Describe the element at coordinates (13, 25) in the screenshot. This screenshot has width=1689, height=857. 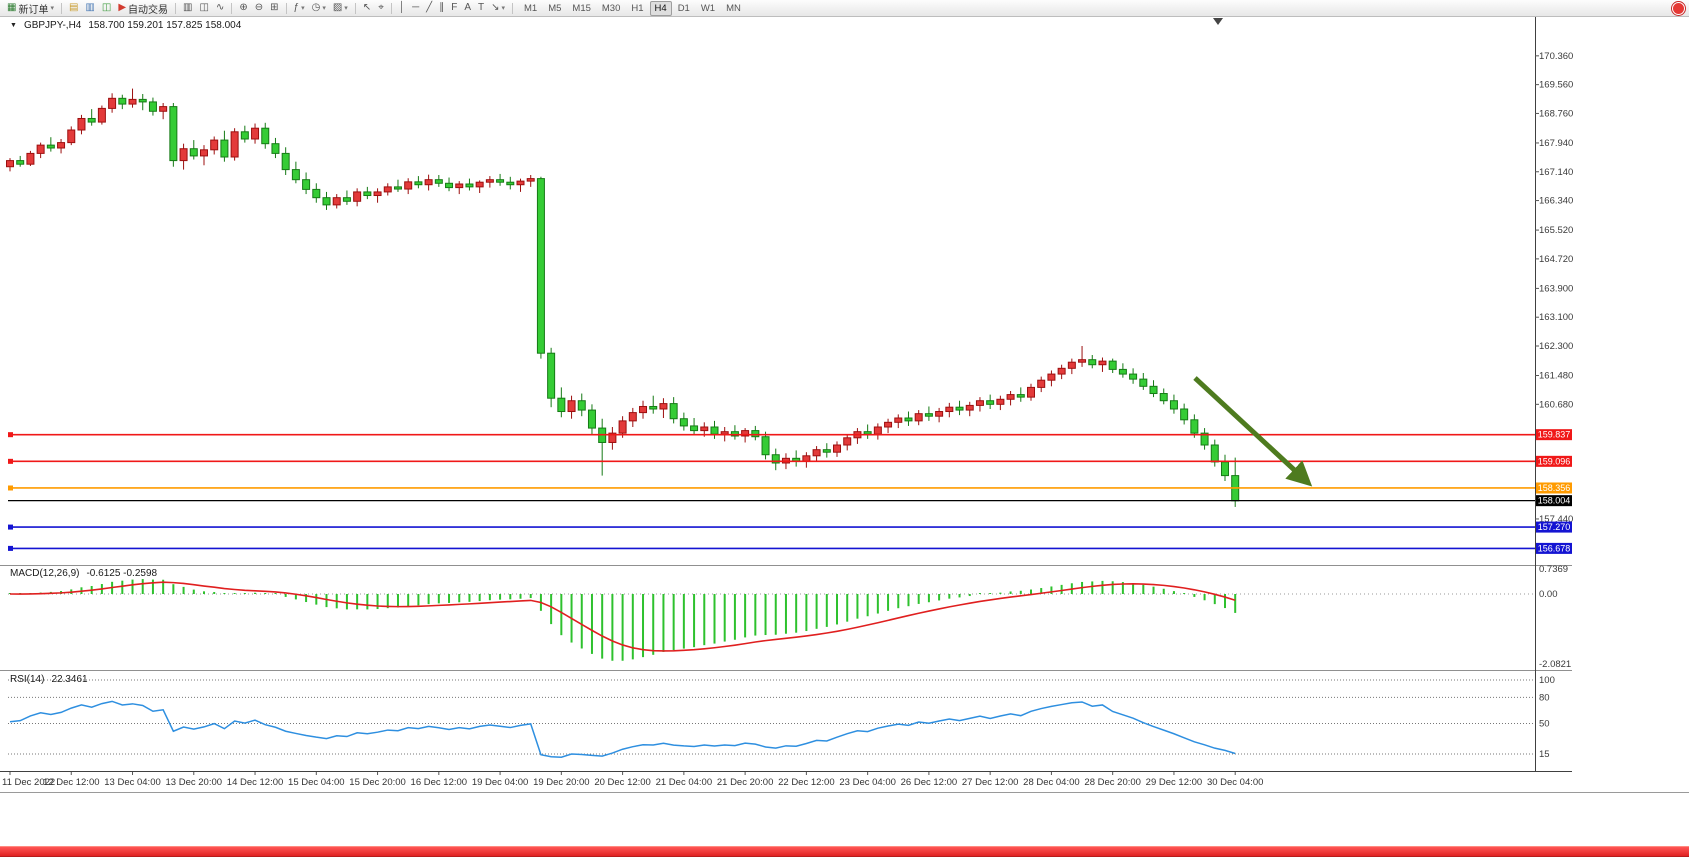
I see `symbol-dropdown-icon: ▼` at that location.